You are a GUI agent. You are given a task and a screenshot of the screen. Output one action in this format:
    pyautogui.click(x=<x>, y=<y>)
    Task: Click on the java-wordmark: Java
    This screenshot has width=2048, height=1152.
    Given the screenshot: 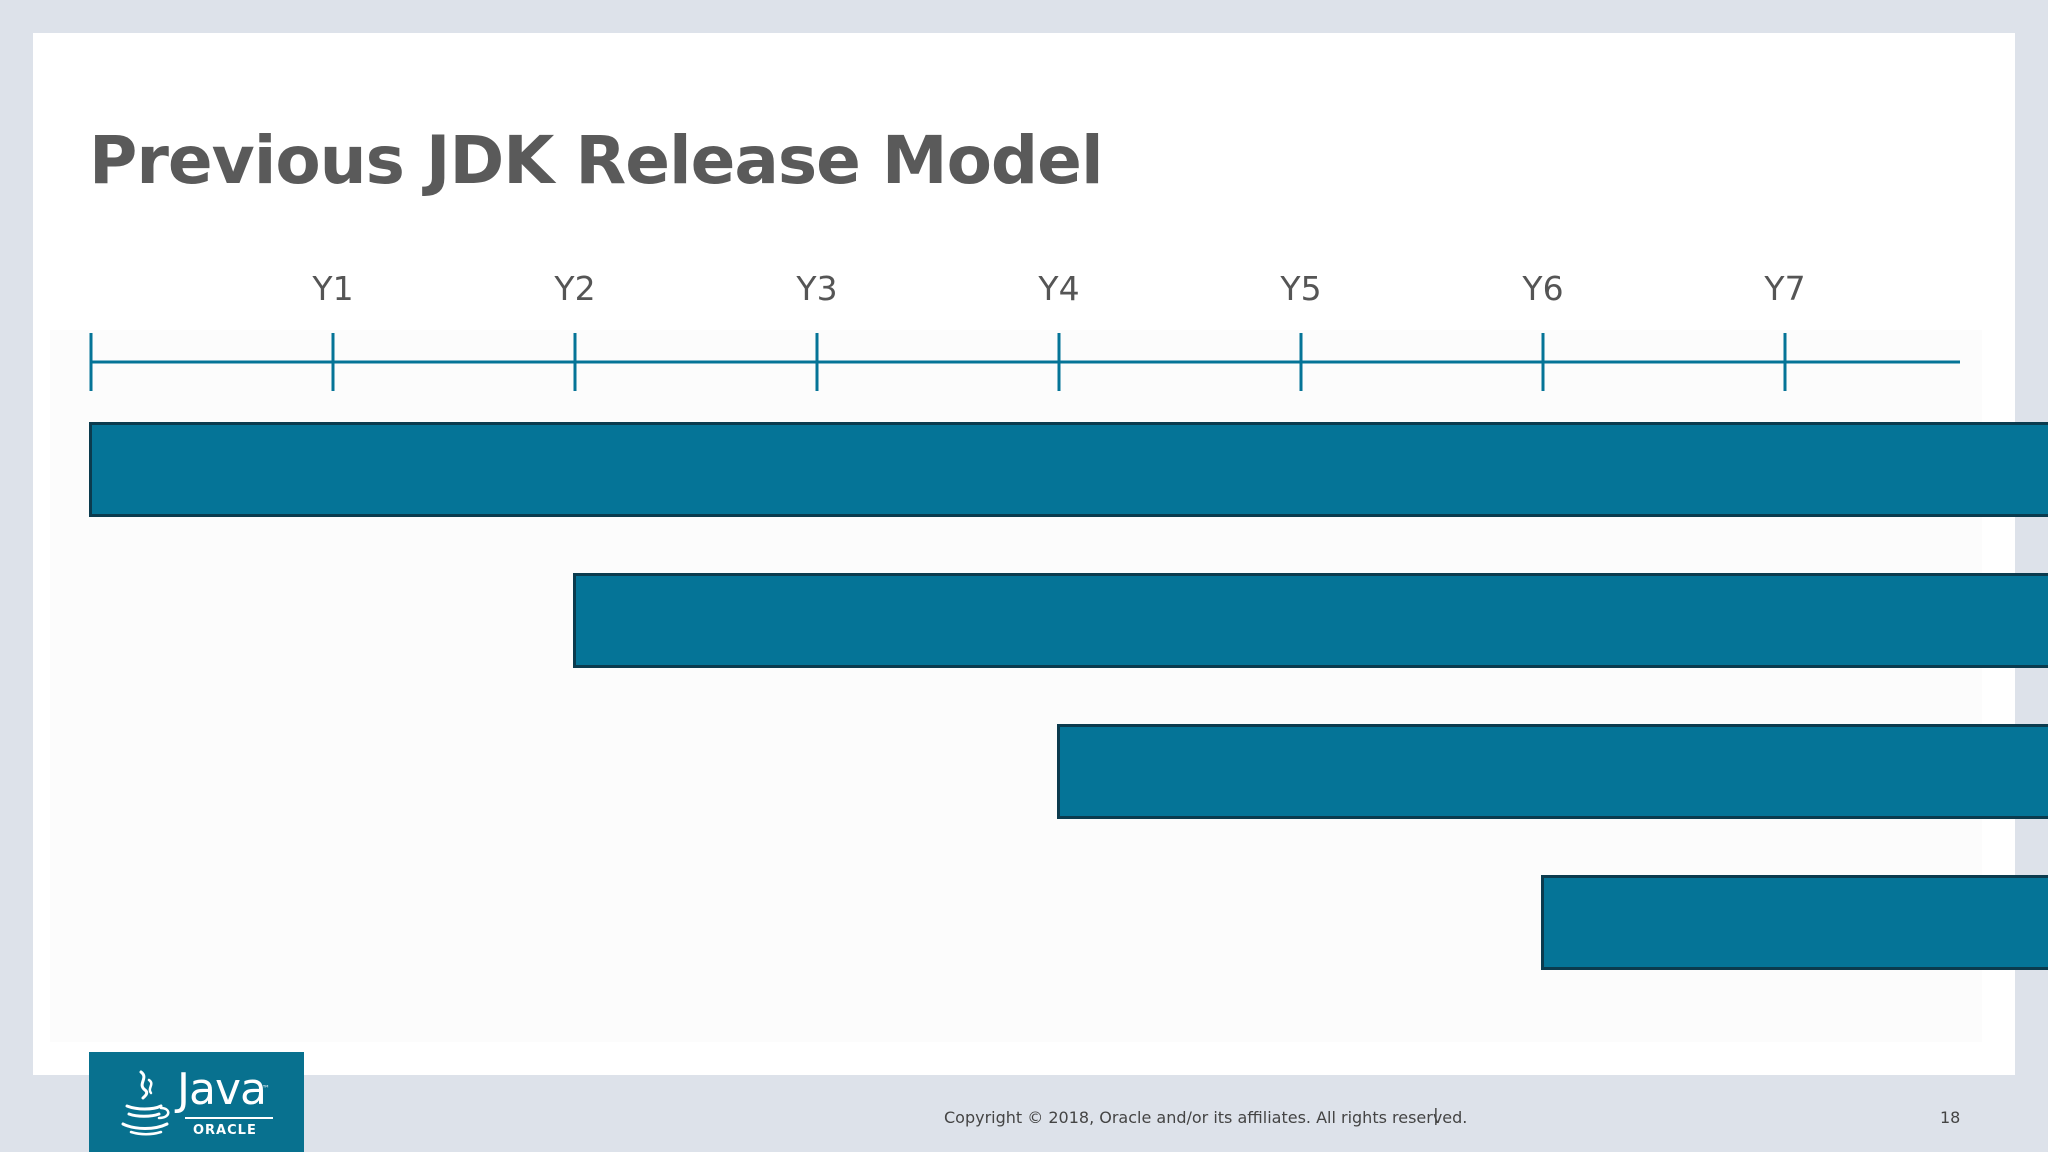 What is the action you would take?
    pyautogui.click(x=222, y=1089)
    